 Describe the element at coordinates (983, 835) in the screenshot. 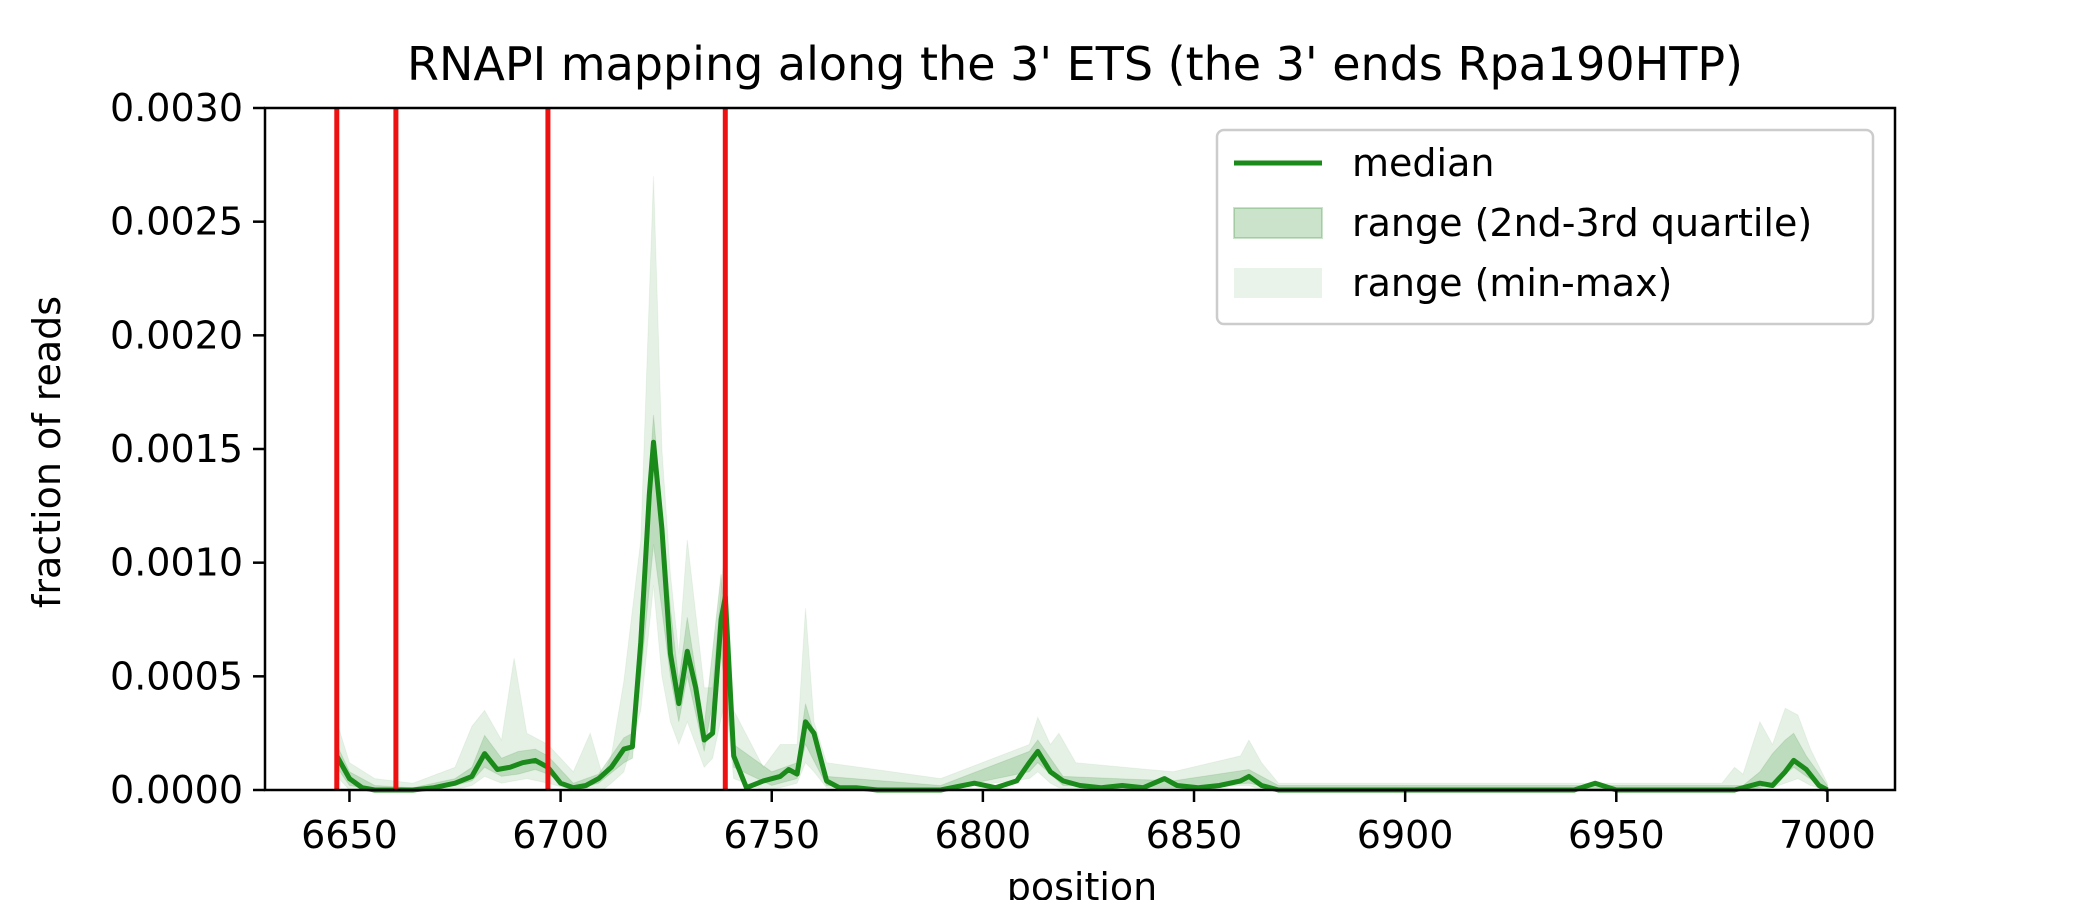

I see `x-tick-label: 6800` at that location.